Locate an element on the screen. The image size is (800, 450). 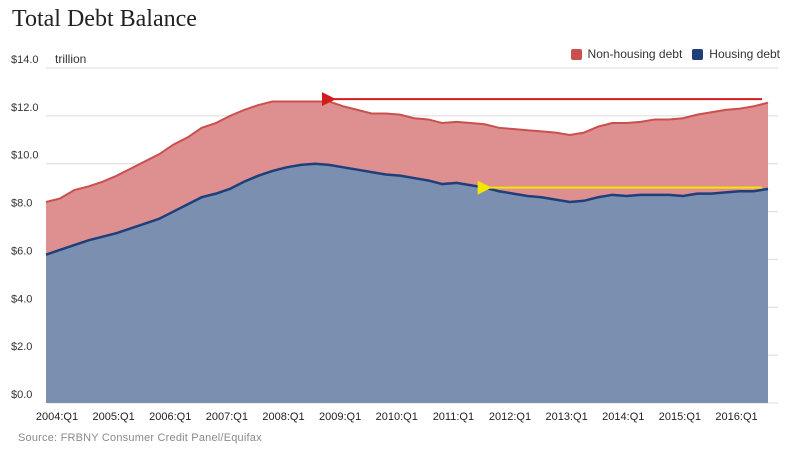
chart-legend: Non-housing debt Housing debt is located at coordinates (675, 54).